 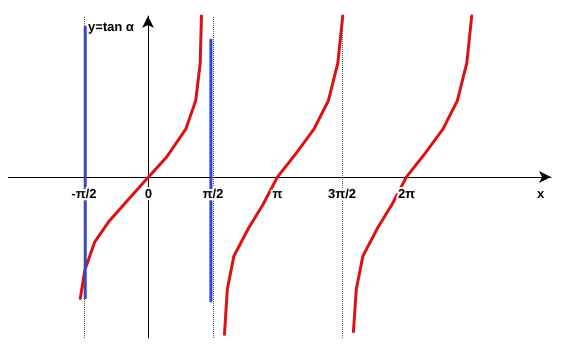 I want to click on annotation: y=tan α, so click(x=111, y=26).